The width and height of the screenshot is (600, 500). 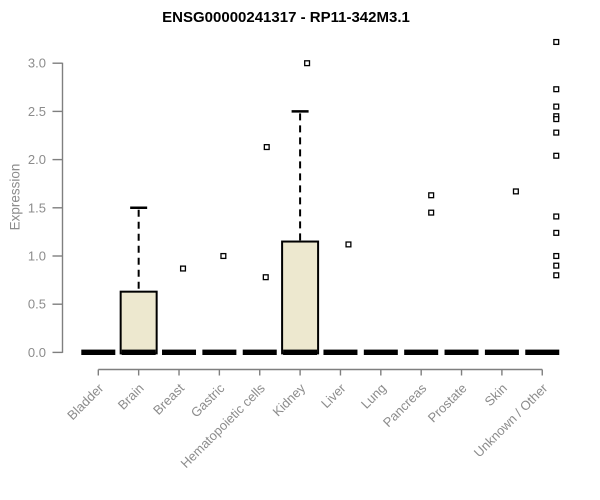 What do you see at coordinates (208, 400) in the screenshot?
I see `x-tick-label: Gastric` at bounding box center [208, 400].